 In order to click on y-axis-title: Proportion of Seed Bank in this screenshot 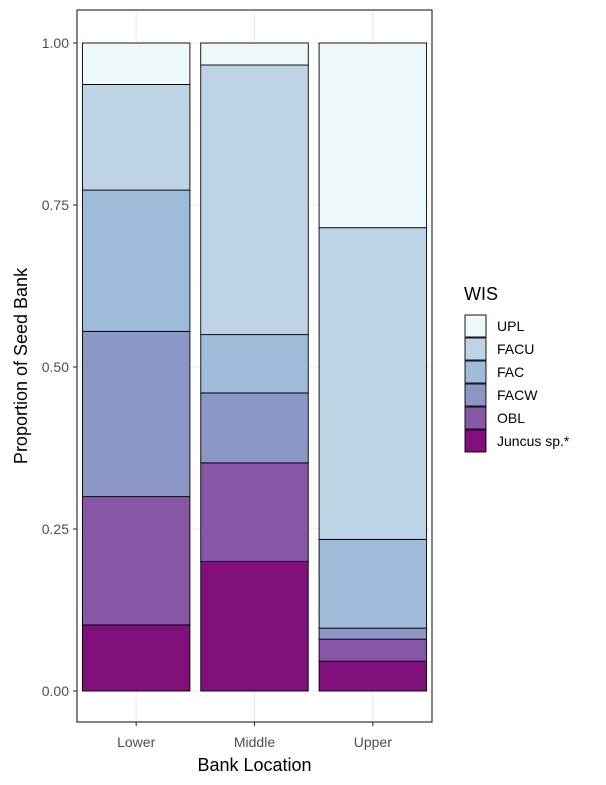, I will do `click(21, 365)`.